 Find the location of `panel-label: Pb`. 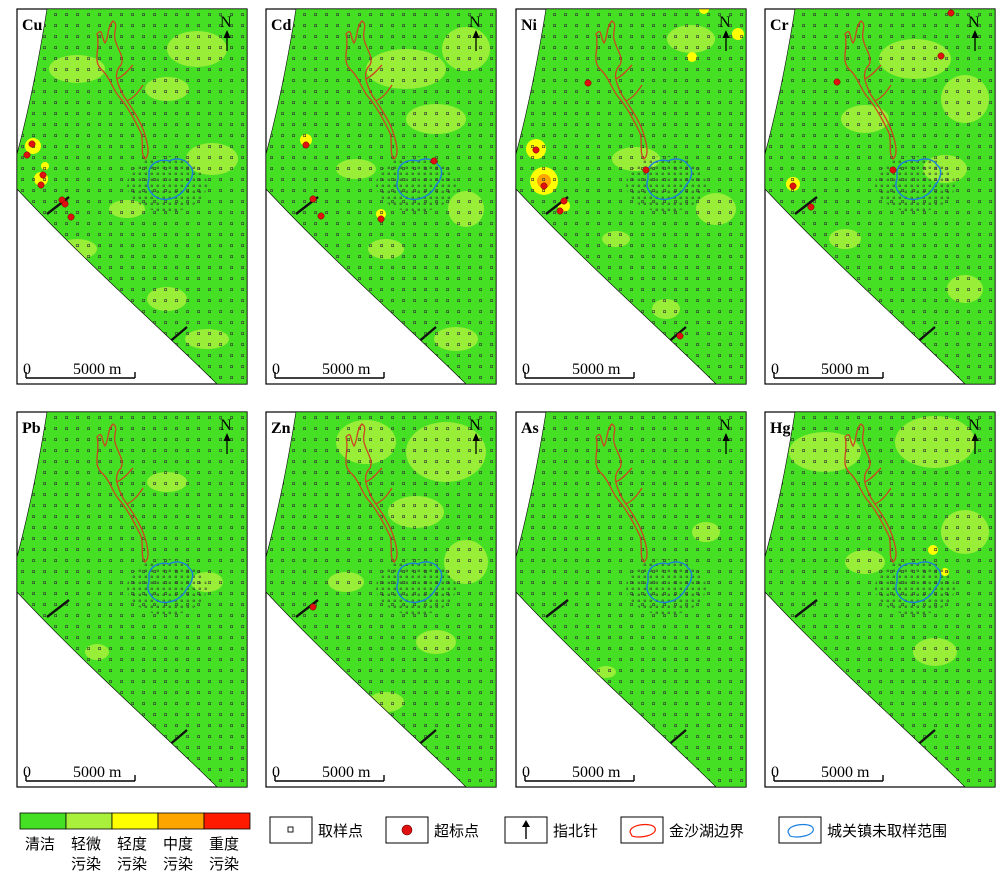

panel-label: Pb is located at coordinates (31, 428).